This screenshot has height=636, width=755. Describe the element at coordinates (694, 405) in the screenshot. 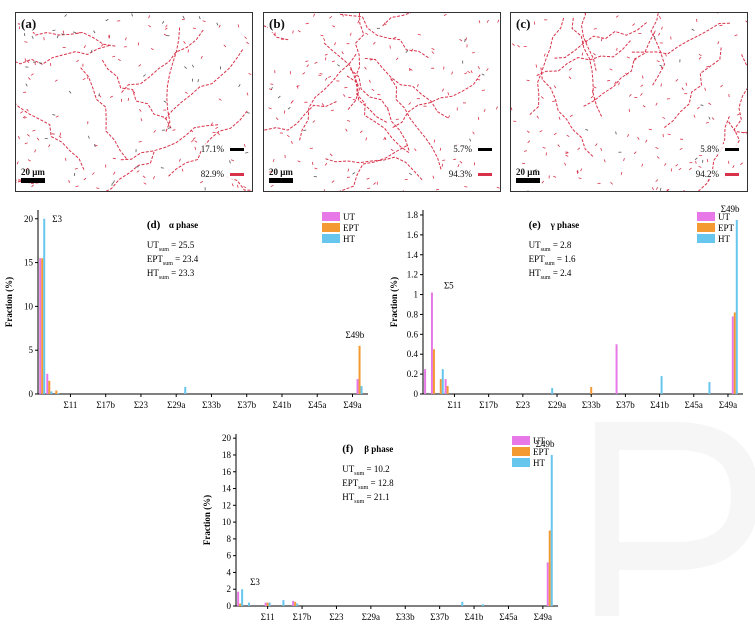

I see `x-tick-label: Σ45a` at that location.